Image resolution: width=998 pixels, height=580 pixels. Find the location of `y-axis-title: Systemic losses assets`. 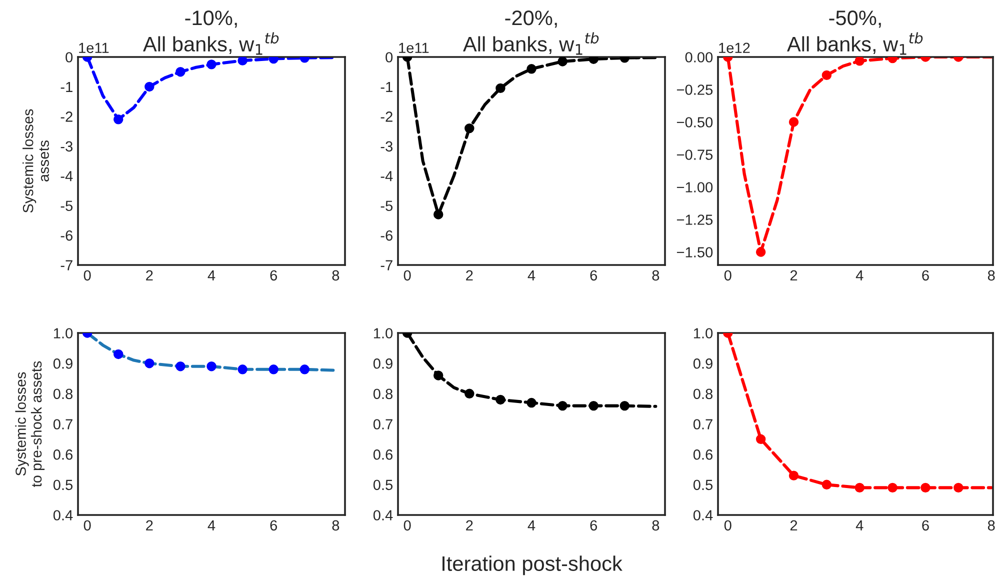

y-axis-title: Systemic losses assets is located at coordinates (35, 161).